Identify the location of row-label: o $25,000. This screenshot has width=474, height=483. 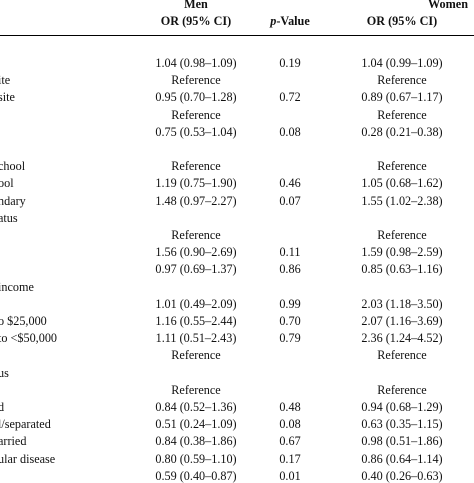
(23, 321).